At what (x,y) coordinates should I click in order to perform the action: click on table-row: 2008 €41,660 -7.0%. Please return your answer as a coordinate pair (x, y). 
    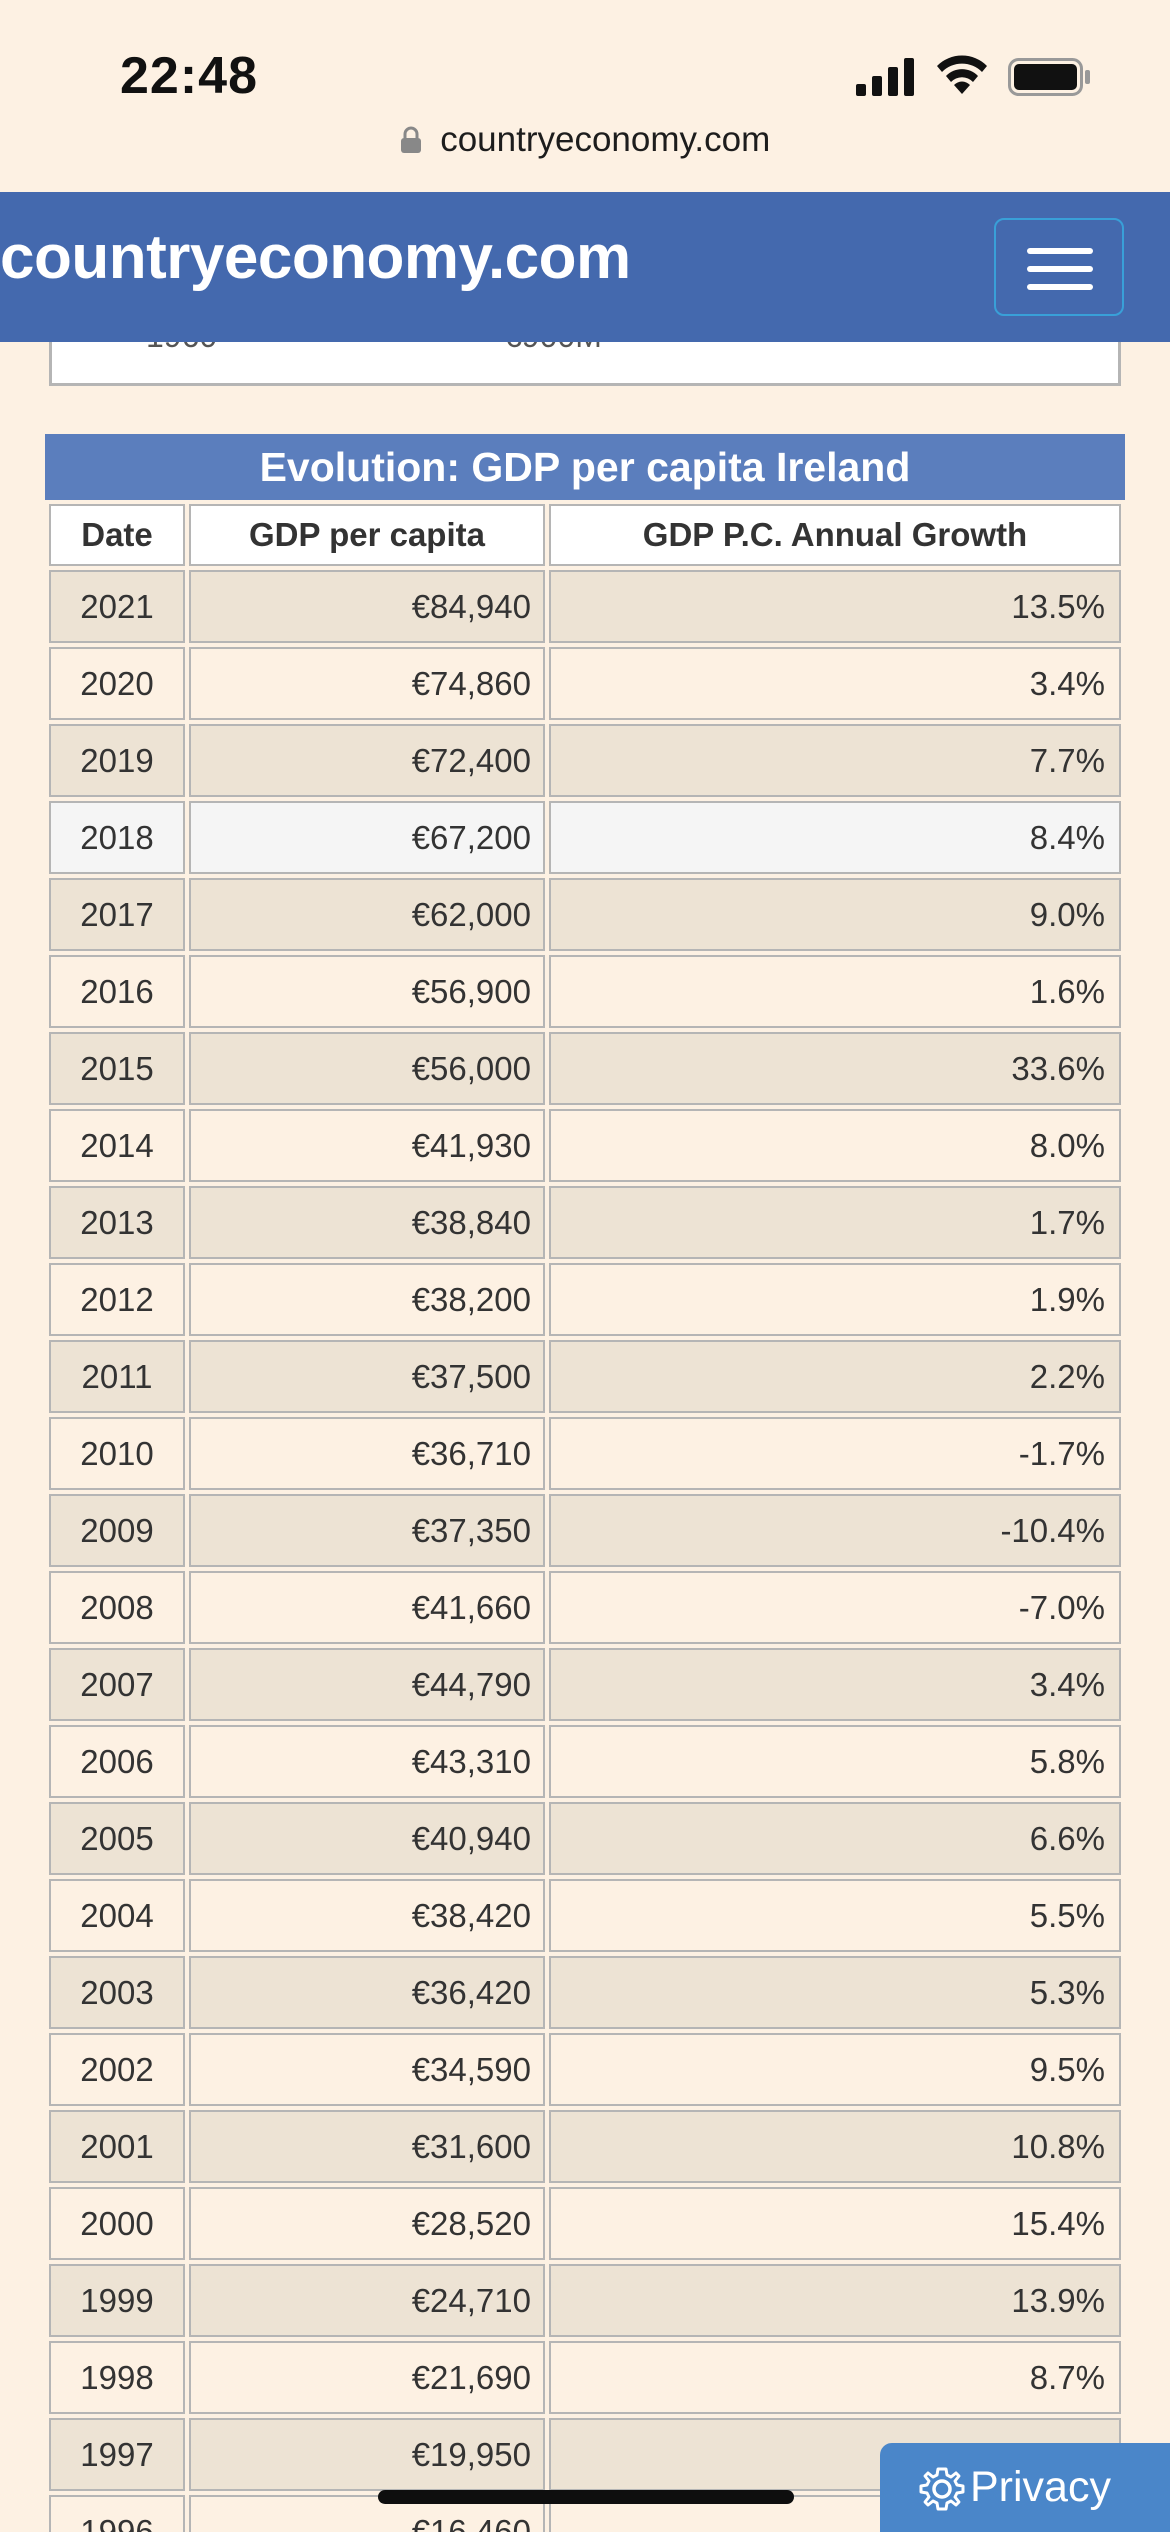
    Looking at the image, I should click on (585, 1607).